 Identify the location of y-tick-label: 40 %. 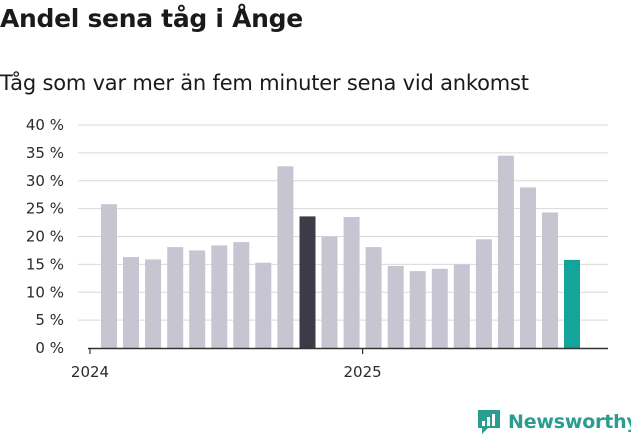
(45, 125).